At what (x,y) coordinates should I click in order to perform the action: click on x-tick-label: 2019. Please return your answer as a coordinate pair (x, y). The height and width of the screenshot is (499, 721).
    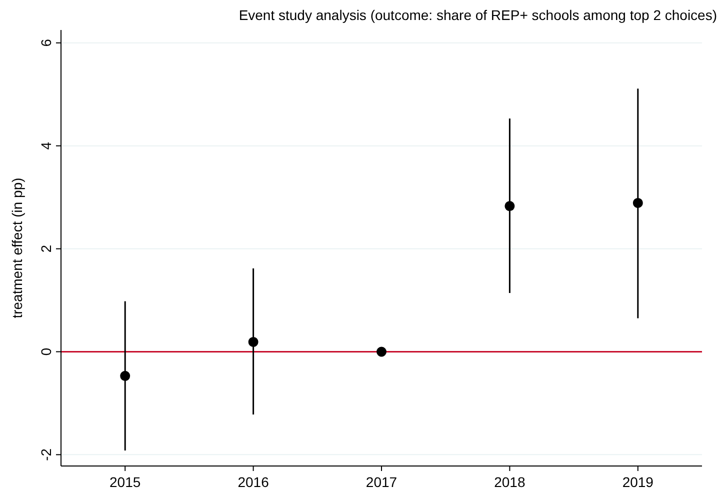
    Looking at the image, I should click on (638, 482).